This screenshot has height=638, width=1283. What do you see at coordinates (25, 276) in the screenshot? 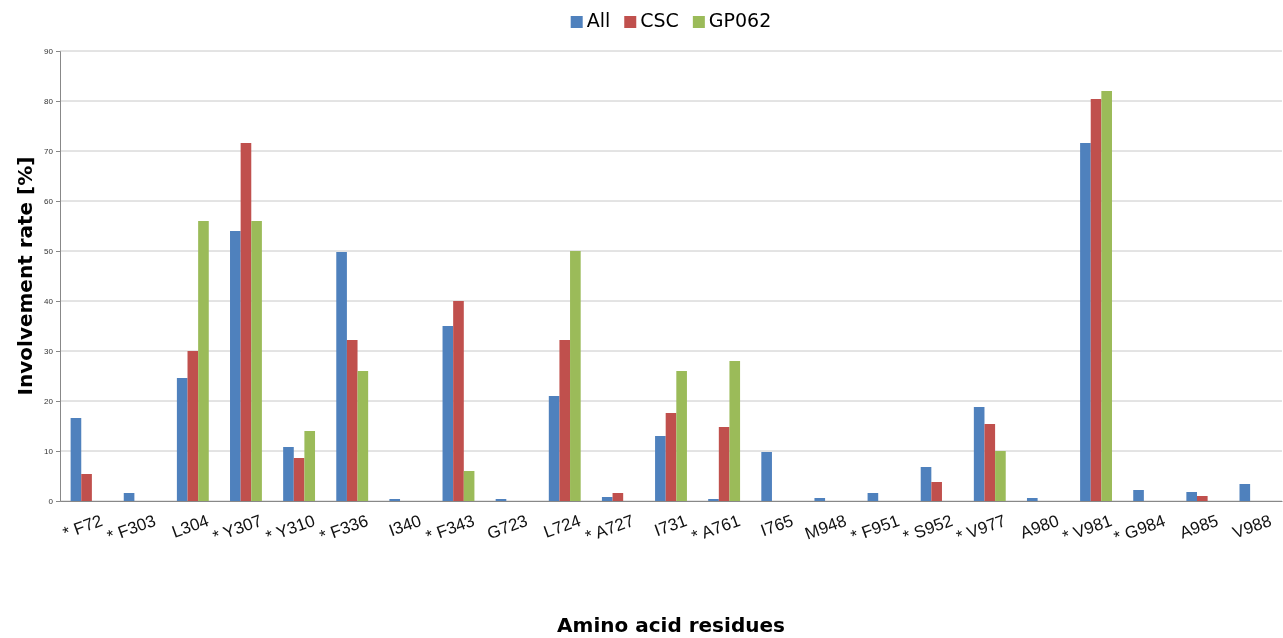
I see `y-axis-title: Involvement rate [%]` at bounding box center [25, 276].